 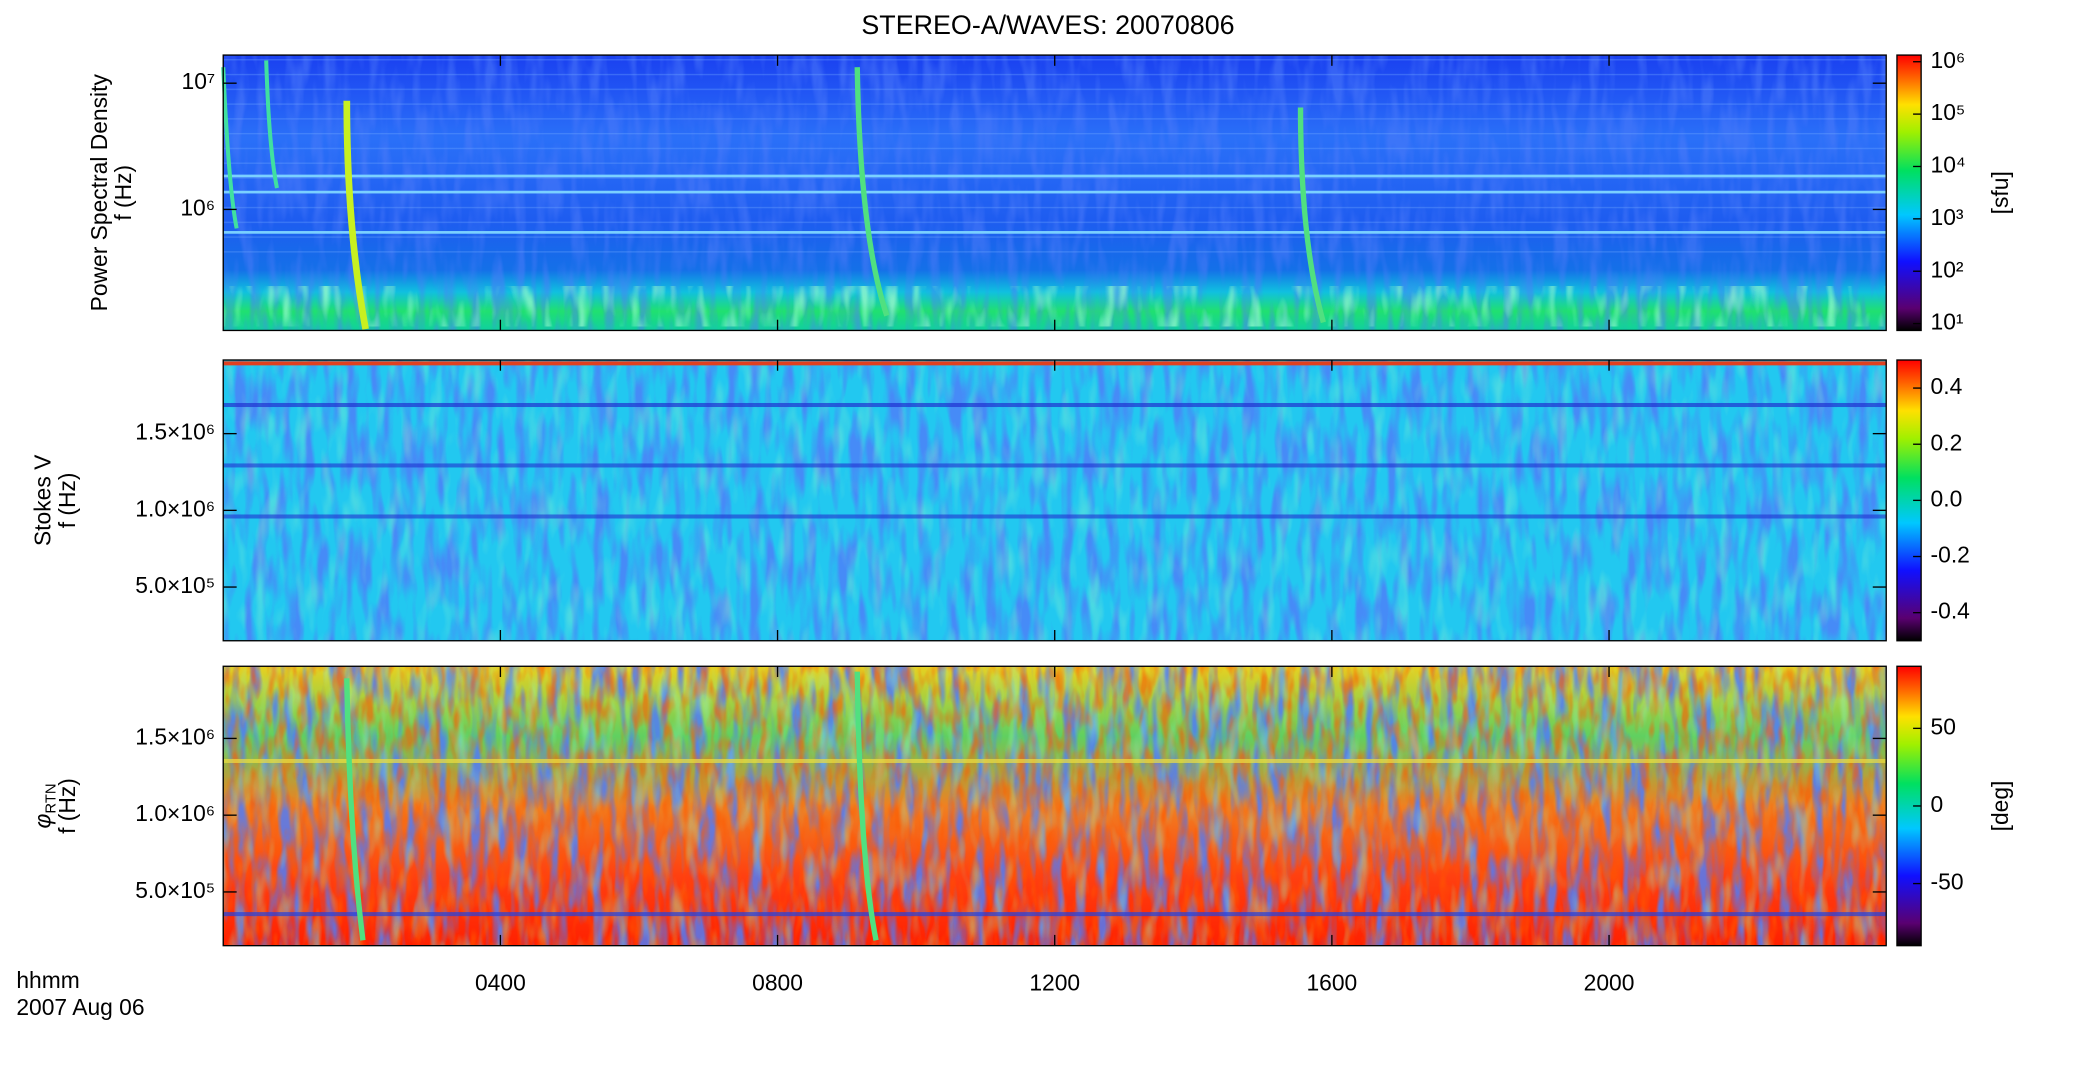 I want to click on colorbar-tick-label: 0, so click(x=1937, y=804).